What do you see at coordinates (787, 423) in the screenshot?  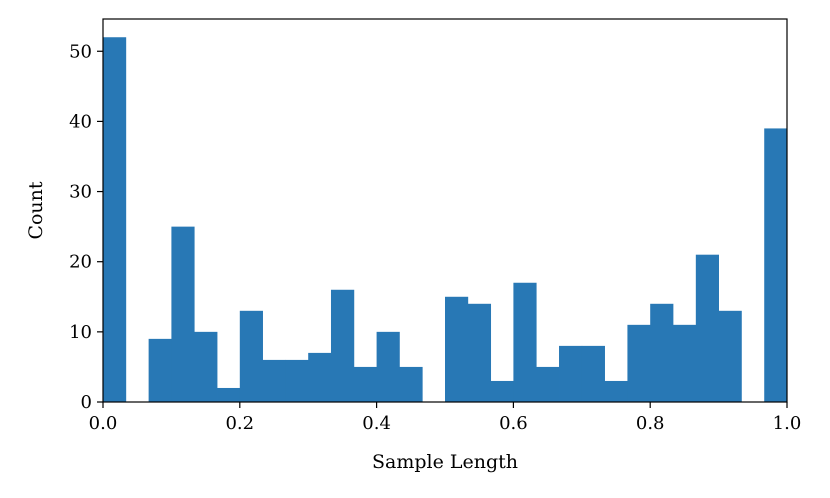 I see `x-tick-label: 1.0` at bounding box center [787, 423].